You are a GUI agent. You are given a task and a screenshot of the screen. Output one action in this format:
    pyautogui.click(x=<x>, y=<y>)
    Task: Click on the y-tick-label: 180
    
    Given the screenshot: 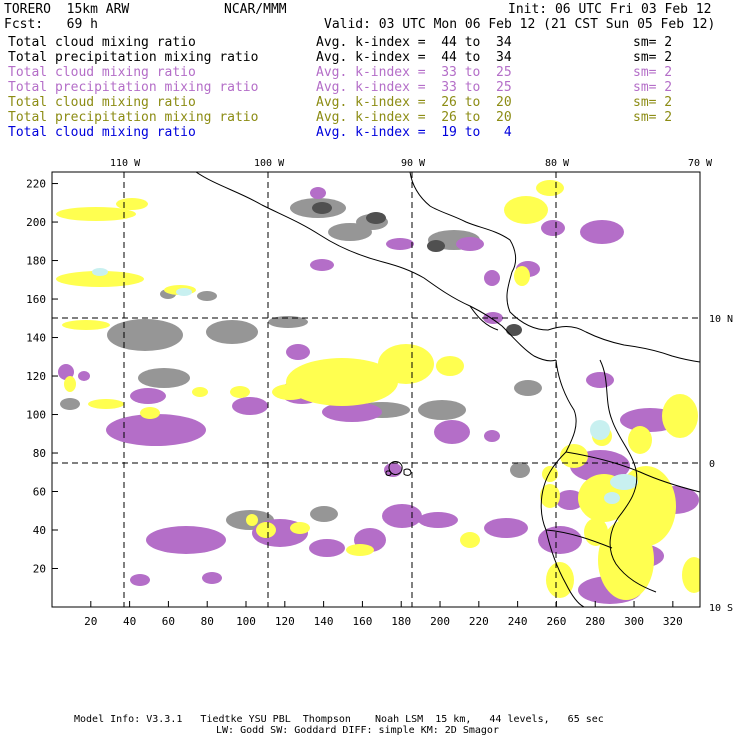 What is the action you would take?
    pyautogui.click(x=36, y=261)
    